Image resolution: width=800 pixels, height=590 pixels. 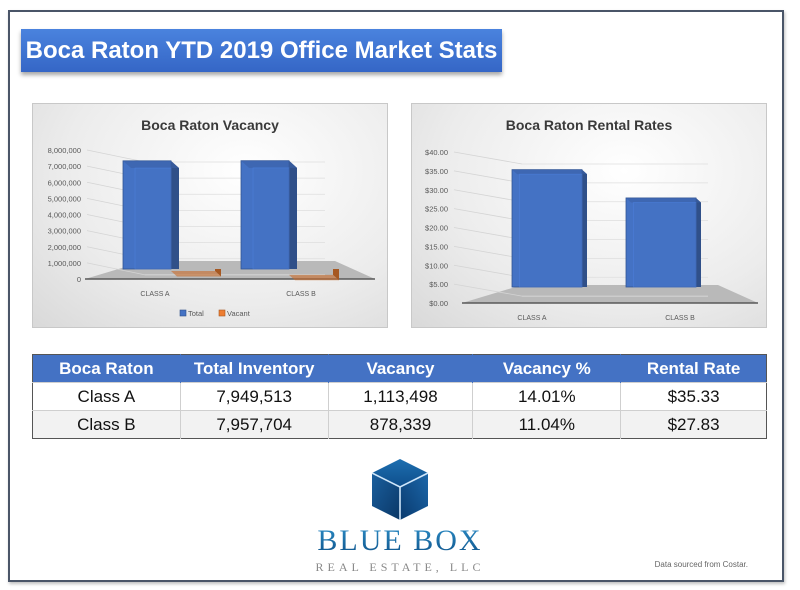 I want to click on cell-vacancy-percent: 14.01%, so click(x=547, y=396).